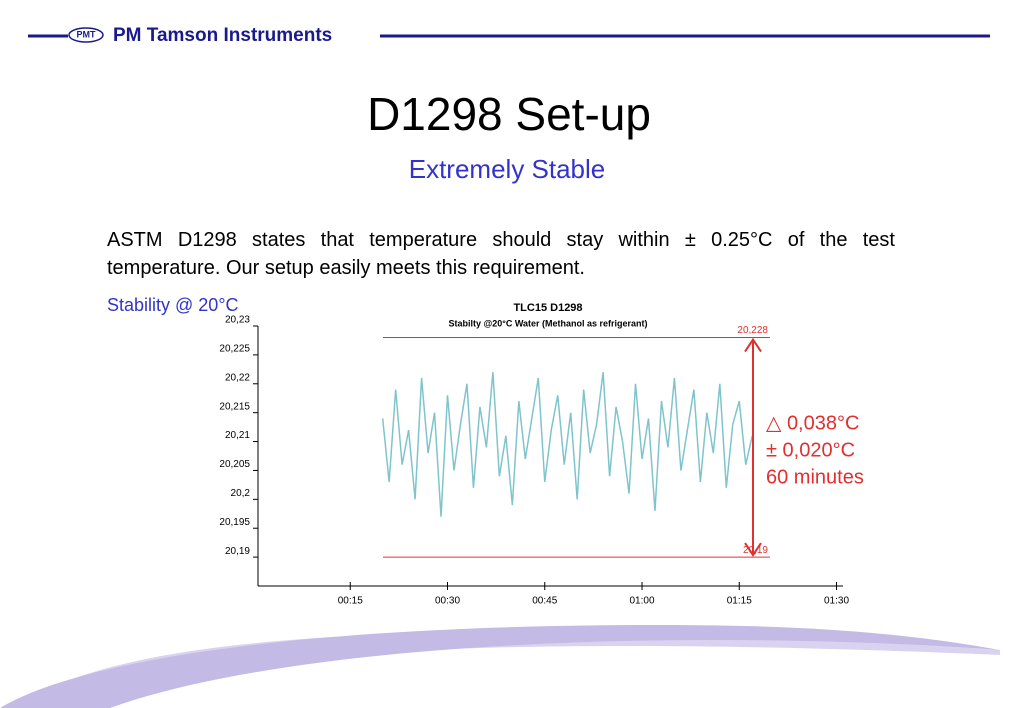 This screenshot has height=708, width=1023. Describe the element at coordinates (739, 601) in the screenshot. I see `x-tick-label: 01:15` at that location.